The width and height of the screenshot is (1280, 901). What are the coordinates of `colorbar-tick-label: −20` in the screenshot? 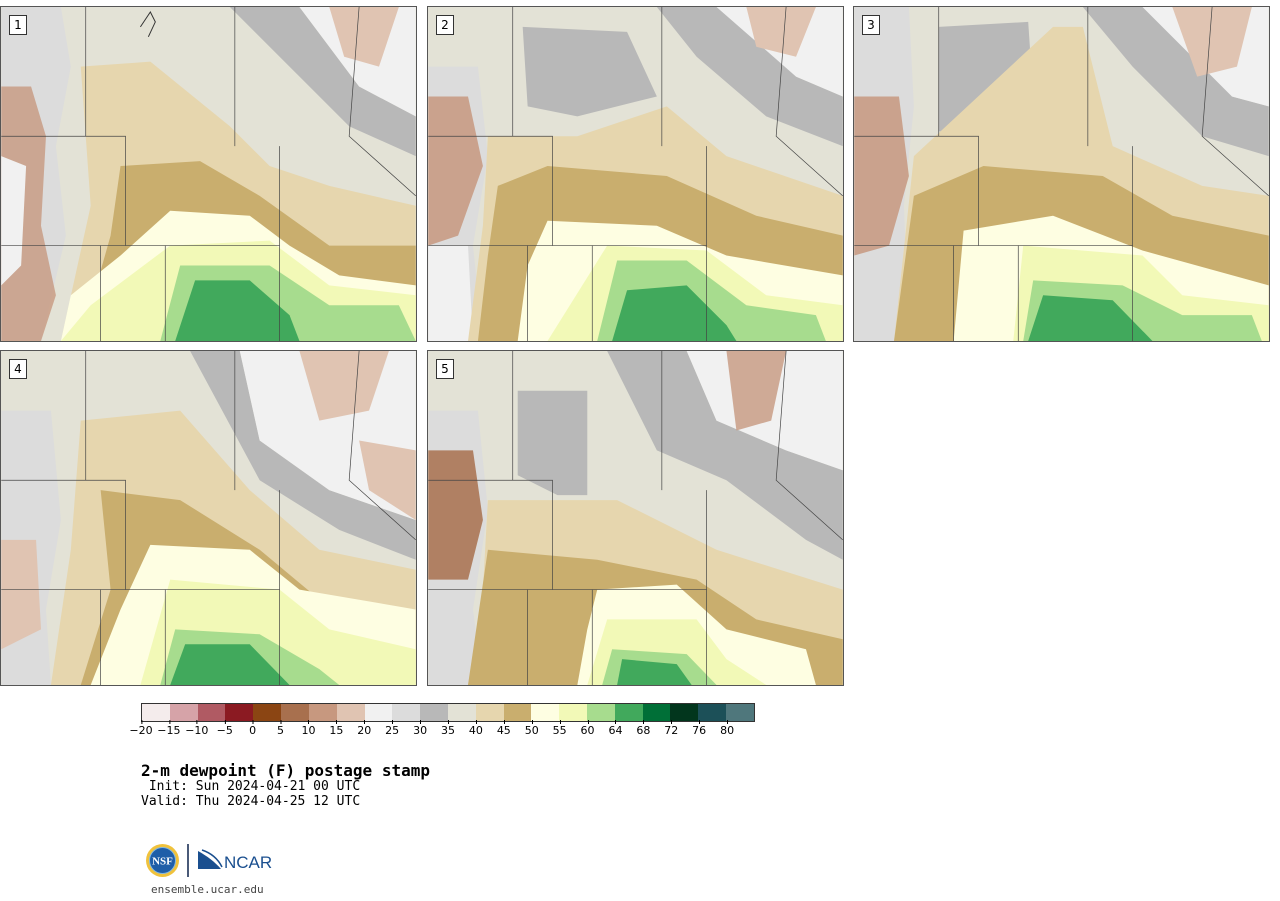 It's located at (141, 728).